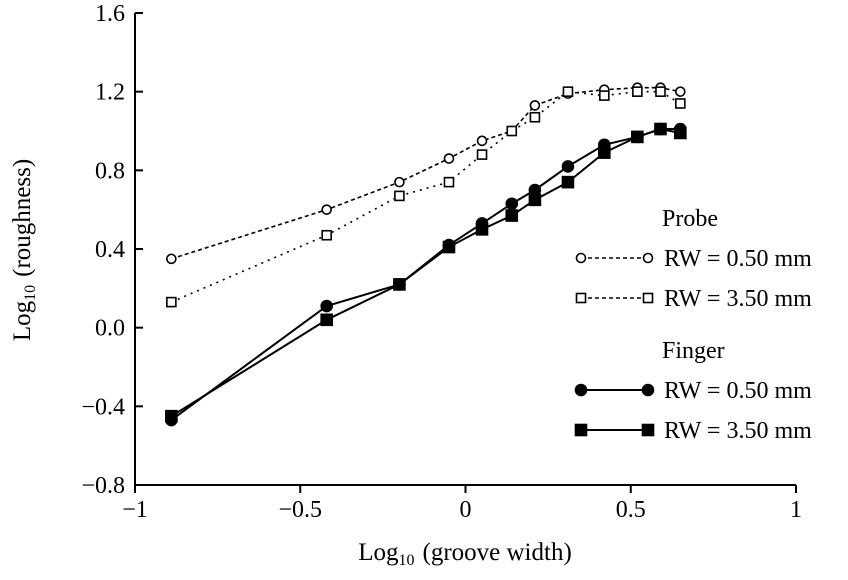 The height and width of the screenshot is (580, 848). Describe the element at coordinates (300, 510) in the screenshot. I see `x-tick-label: −0.5` at that location.